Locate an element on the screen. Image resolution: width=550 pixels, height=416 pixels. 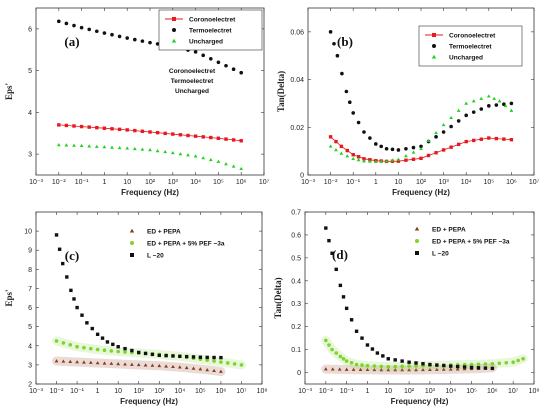
legend: Coronoelectret Termoelectret Uncharged is located at coordinates (210, 30).